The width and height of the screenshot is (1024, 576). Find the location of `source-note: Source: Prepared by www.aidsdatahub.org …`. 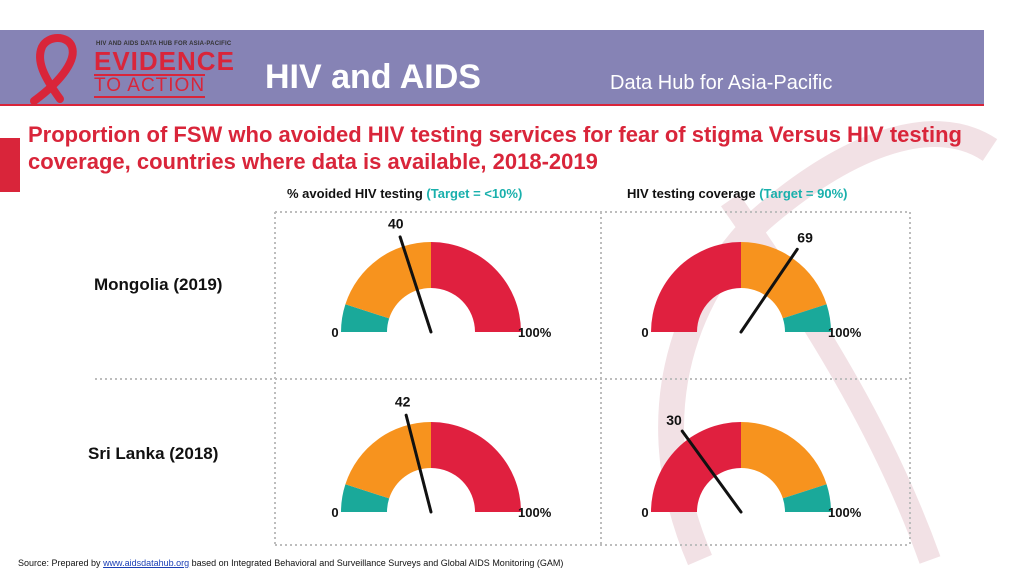

source-note: Source: Prepared by www.aidsdatahub.org … is located at coordinates (290, 563).